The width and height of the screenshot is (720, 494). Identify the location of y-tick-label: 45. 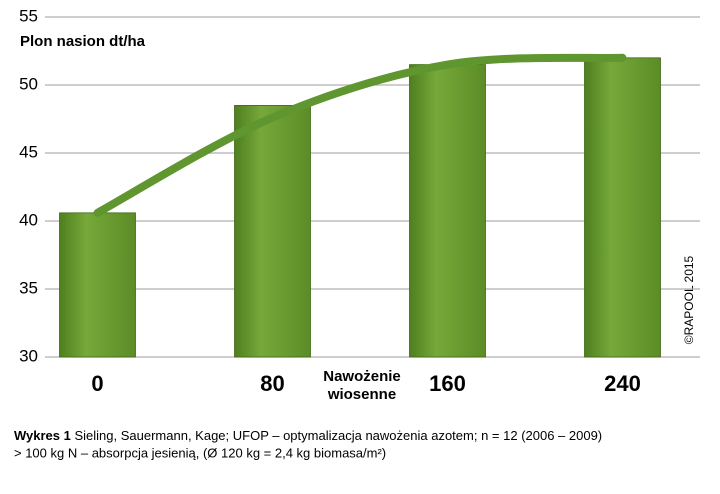
(28, 151).